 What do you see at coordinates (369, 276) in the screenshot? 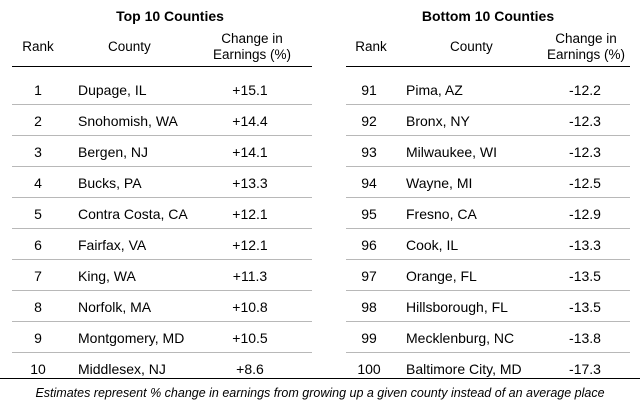
I see `rank-cell: 97` at bounding box center [369, 276].